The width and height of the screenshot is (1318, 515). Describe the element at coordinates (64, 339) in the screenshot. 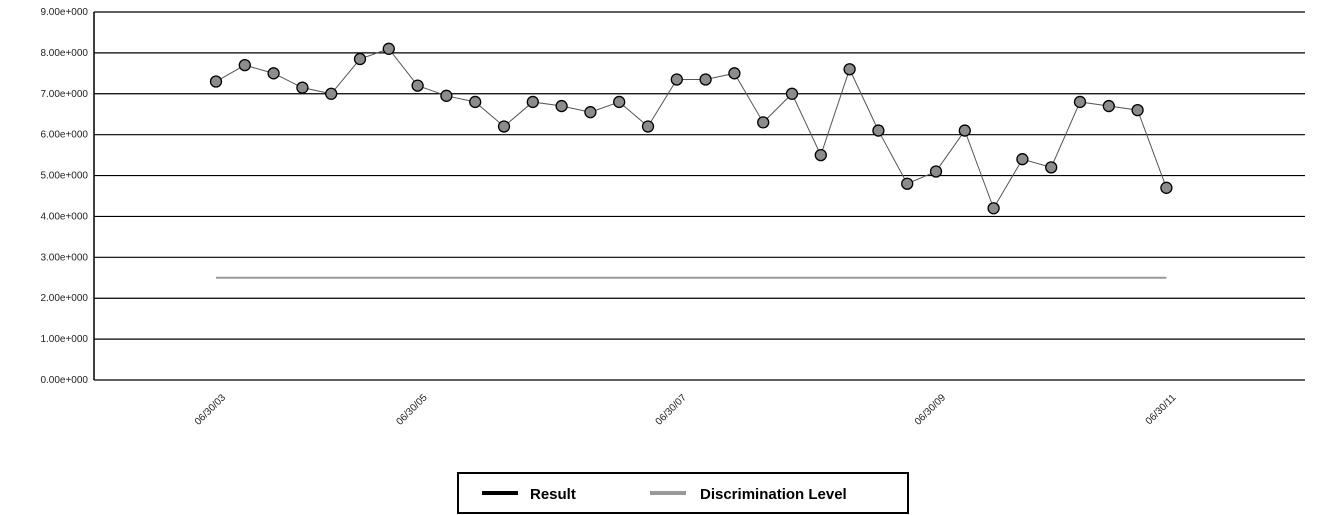

I see `y-tick-label: 1.00e+000` at that location.